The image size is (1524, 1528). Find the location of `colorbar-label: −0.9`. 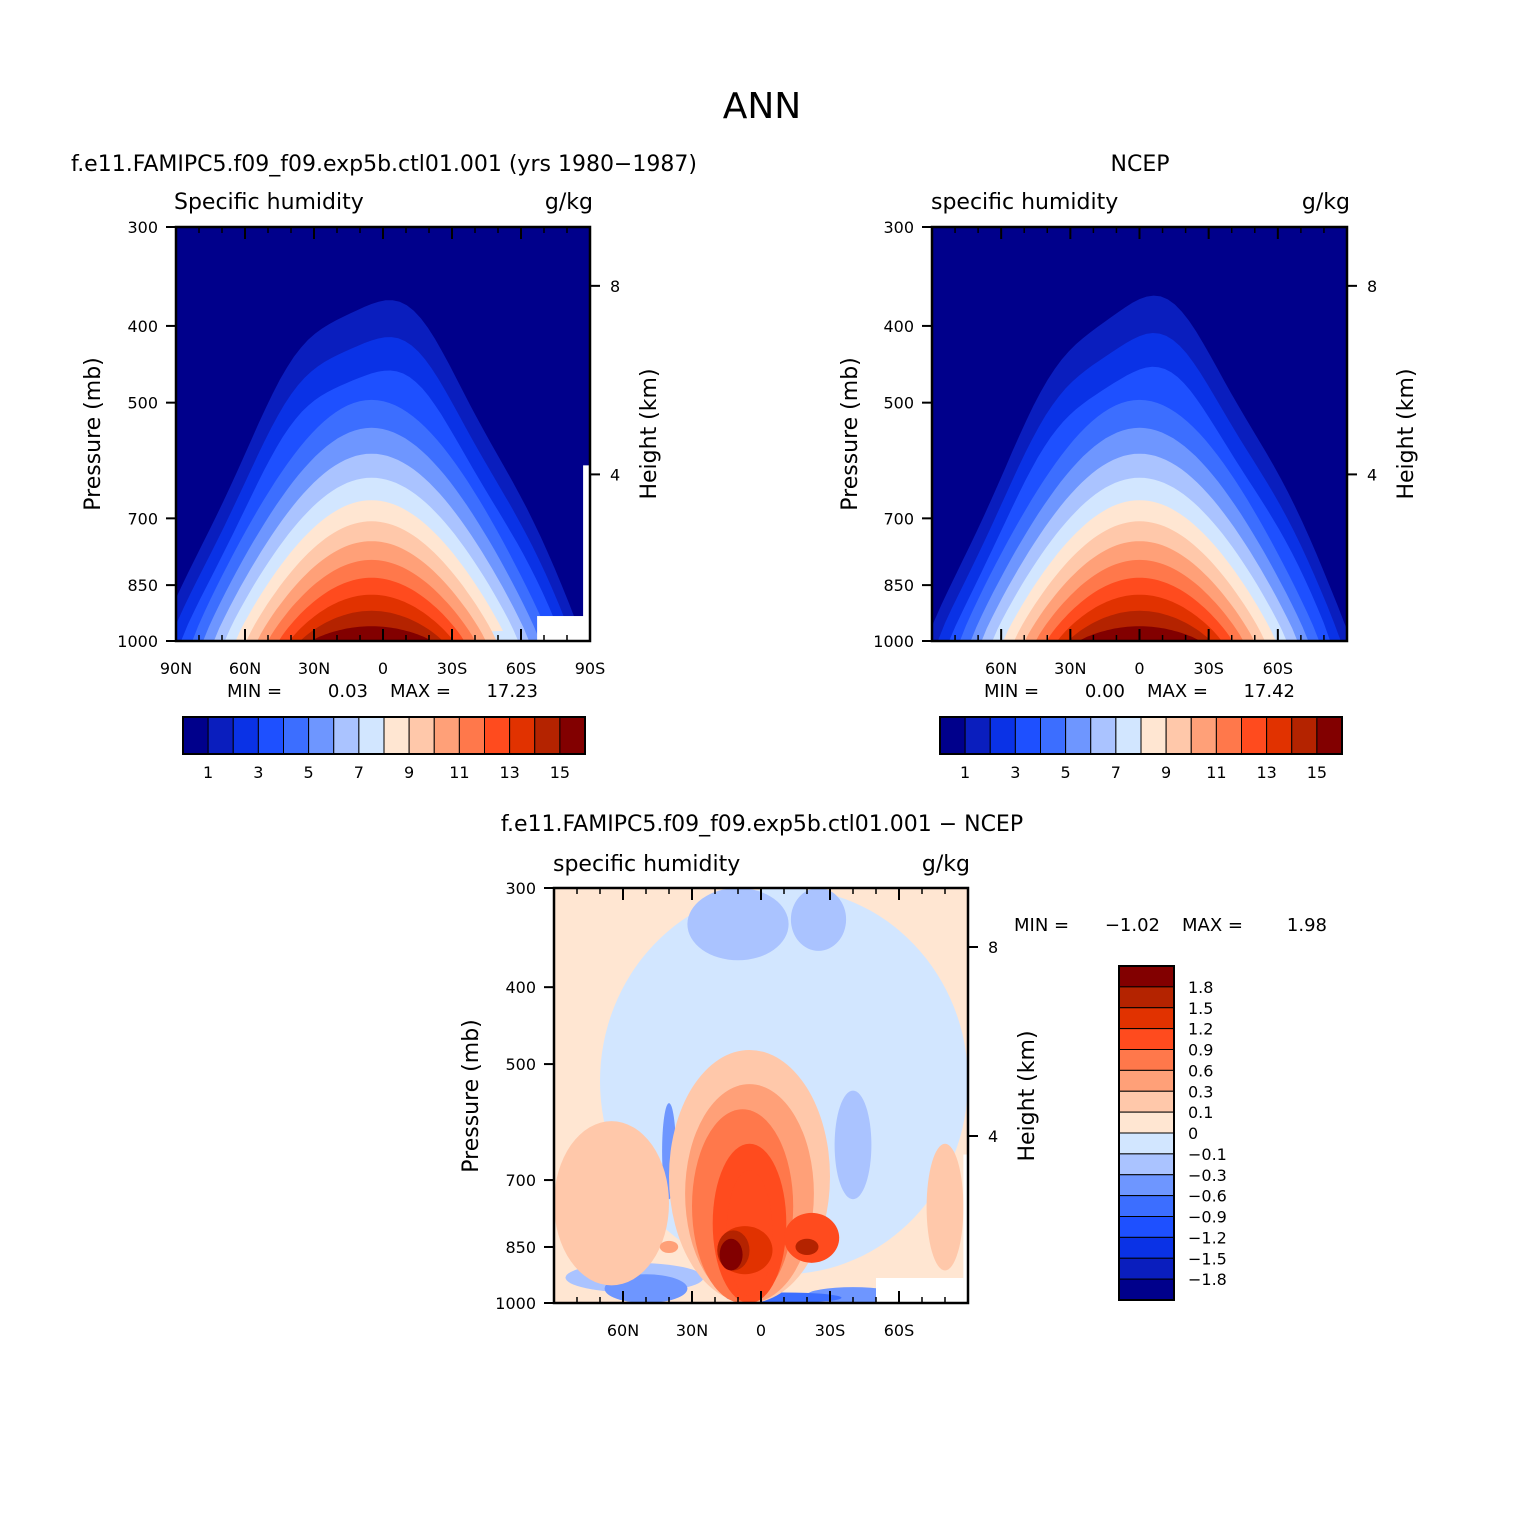

colorbar-label: −0.9 is located at coordinates (1207, 1217).